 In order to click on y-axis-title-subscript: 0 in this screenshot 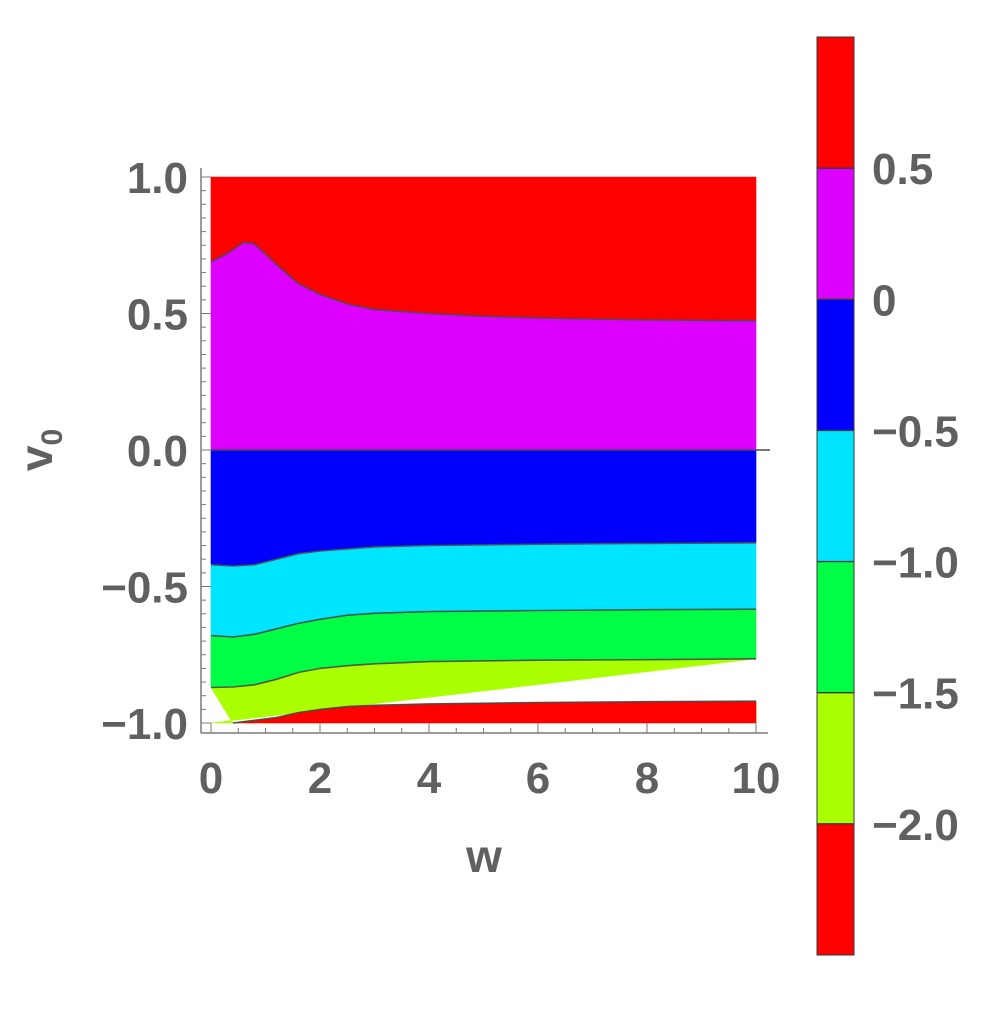, I will do `click(52, 437)`.